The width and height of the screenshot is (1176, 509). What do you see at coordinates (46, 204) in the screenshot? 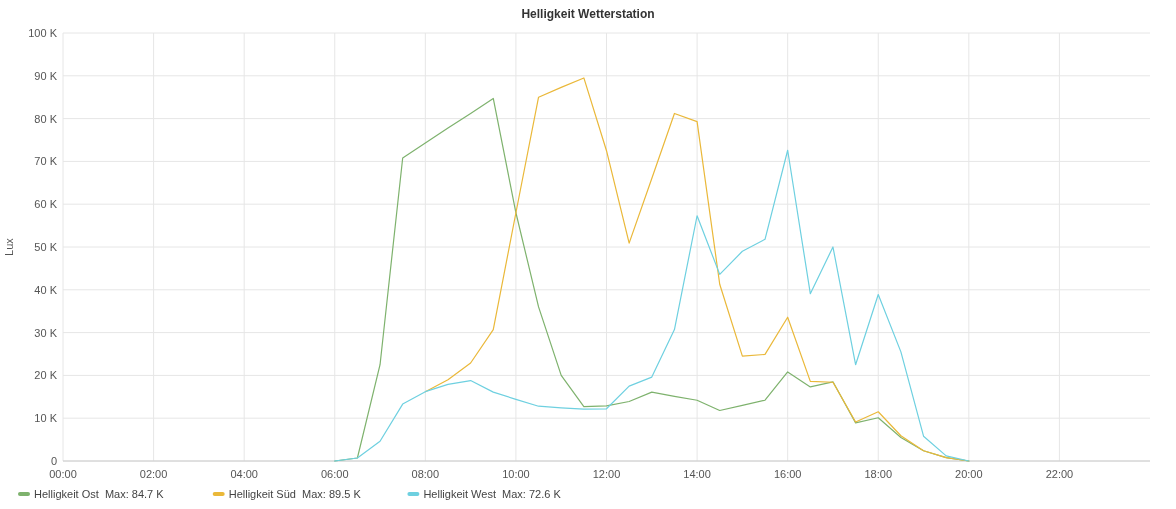
I see `y-tick-label: 60 K` at bounding box center [46, 204].